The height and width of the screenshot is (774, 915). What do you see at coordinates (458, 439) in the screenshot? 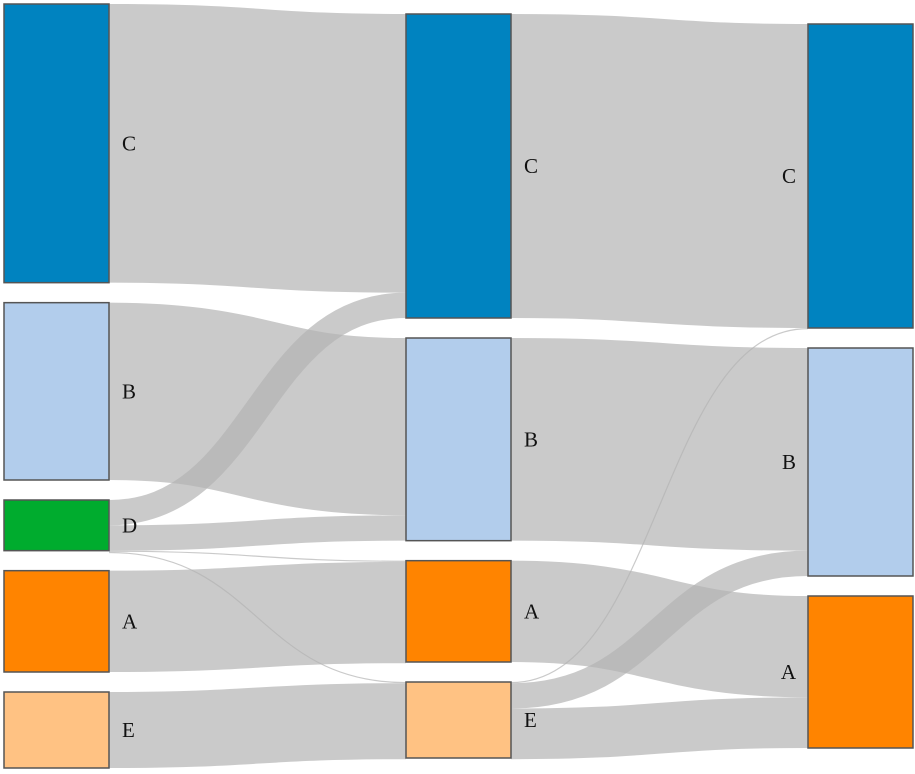
I see `node-b-col1` at bounding box center [458, 439].